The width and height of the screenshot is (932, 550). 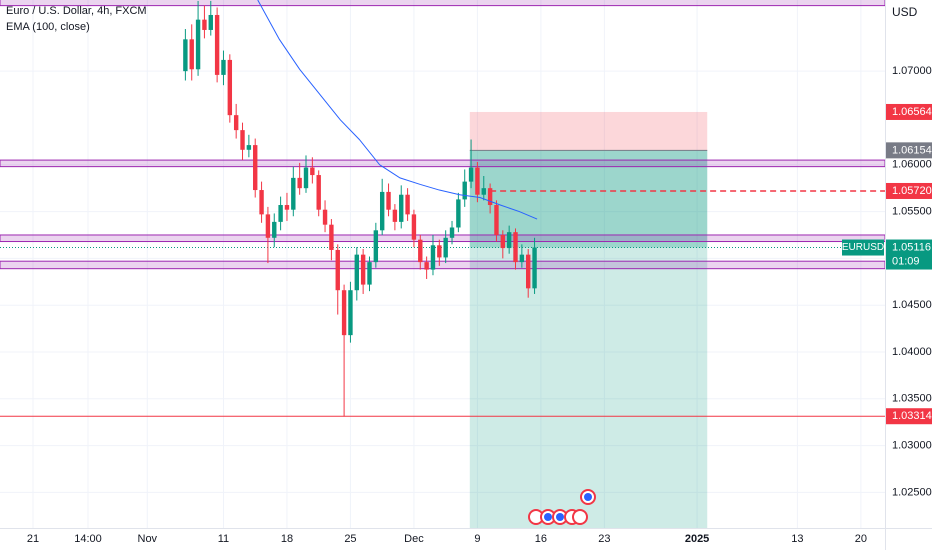 What do you see at coordinates (912, 416) in the screenshot?
I see `price-label: 1.03314` at bounding box center [912, 416].